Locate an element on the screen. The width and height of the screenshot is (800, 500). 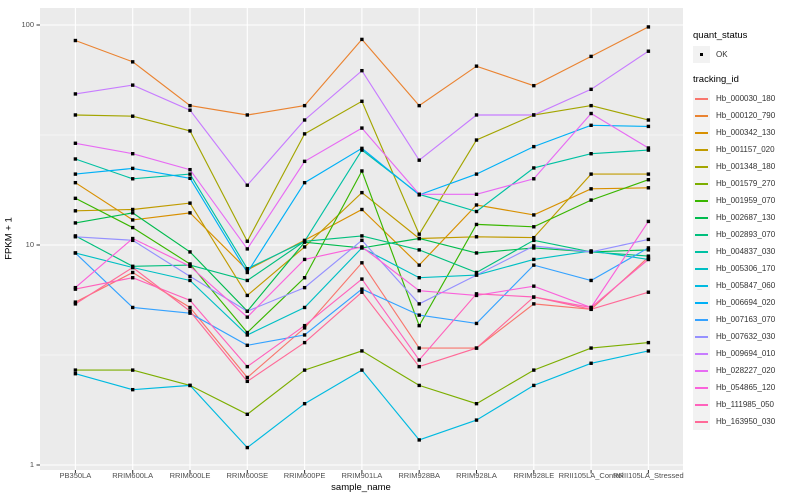
y-axis-title: FPKM + 1 is located at coordinates (9, 238).